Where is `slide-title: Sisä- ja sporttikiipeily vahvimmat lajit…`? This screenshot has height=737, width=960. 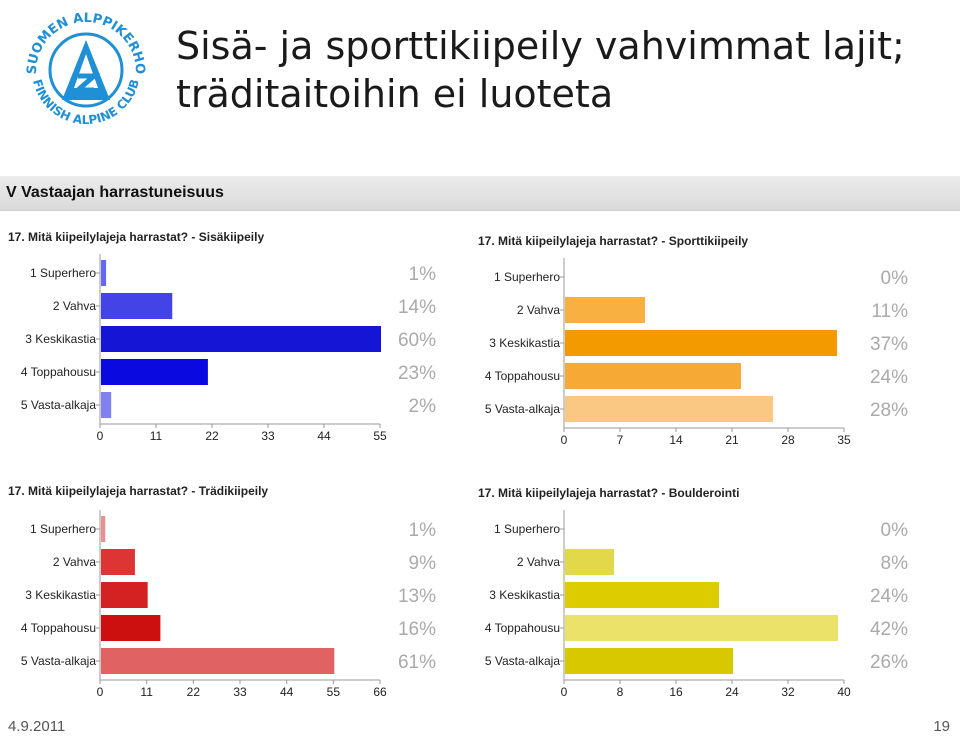
slide-title: Sisä- ja sporttikiipeily vahvimmat lajit… is located at coordinates (561, 70).